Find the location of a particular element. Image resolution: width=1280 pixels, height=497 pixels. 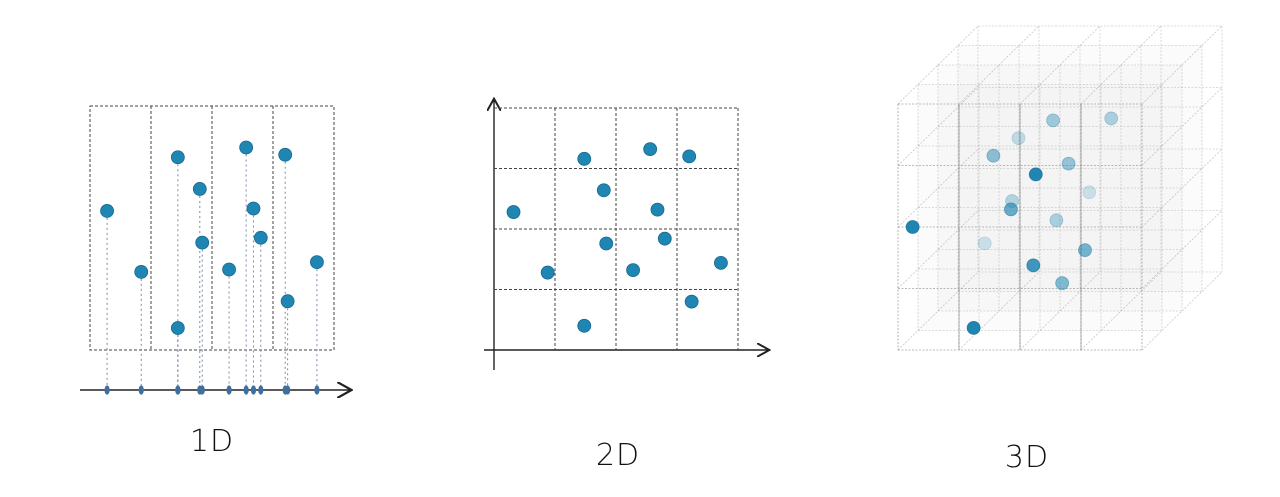

caption-2d: 2D is located at coordinates (618, 455).